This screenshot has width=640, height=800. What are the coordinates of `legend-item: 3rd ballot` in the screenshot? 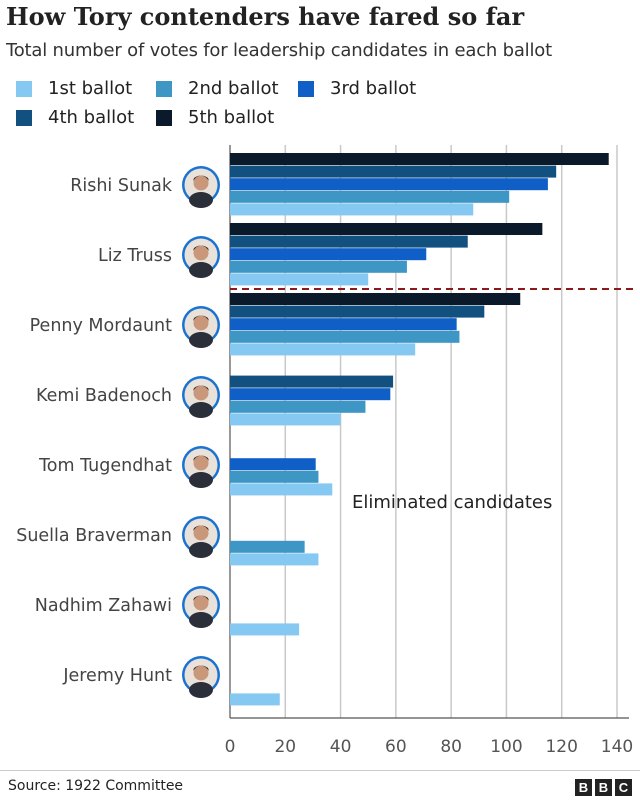 It's located at (357, 88).